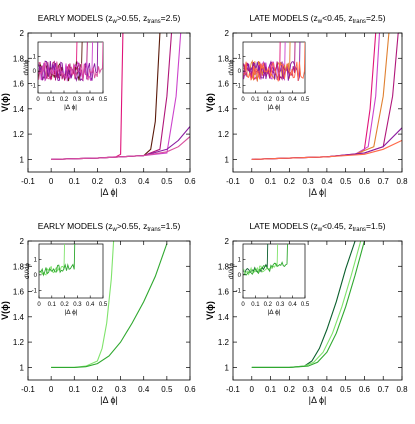 This screenshot has width=415, height=424. I want to click on panel-title: LATE MODELS (zw<0.45, ztrans=1.5), so click(317, 227).